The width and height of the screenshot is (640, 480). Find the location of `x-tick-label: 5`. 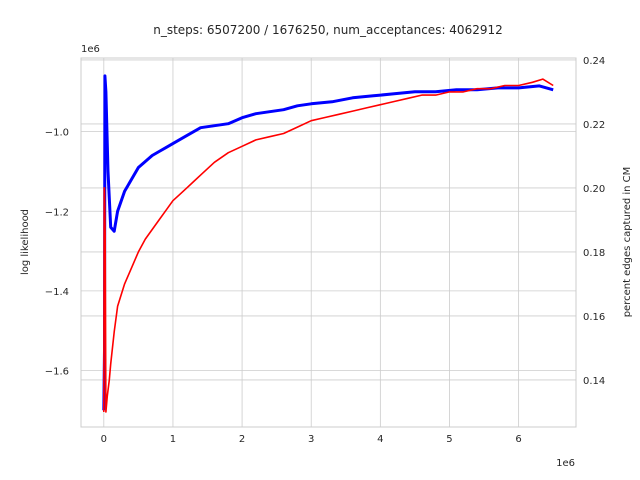

x-tick-label: 5 is located at coordinates (449, 439).